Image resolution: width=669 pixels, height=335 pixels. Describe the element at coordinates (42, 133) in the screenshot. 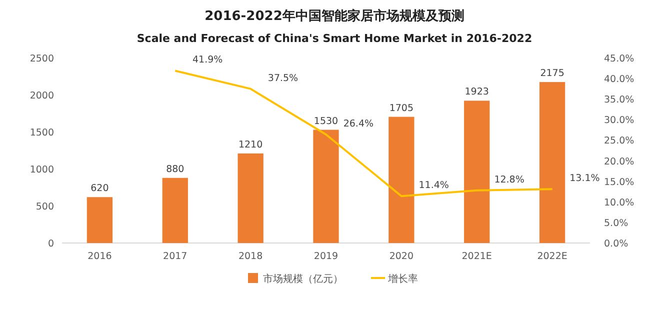

I see `y-tick-label: 1500` at that location.